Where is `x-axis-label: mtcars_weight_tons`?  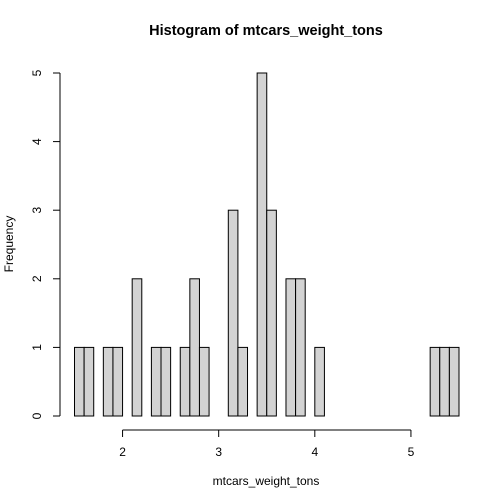
x-axis-label: mtcars_weight_tons is located at coordinates (266, 481).